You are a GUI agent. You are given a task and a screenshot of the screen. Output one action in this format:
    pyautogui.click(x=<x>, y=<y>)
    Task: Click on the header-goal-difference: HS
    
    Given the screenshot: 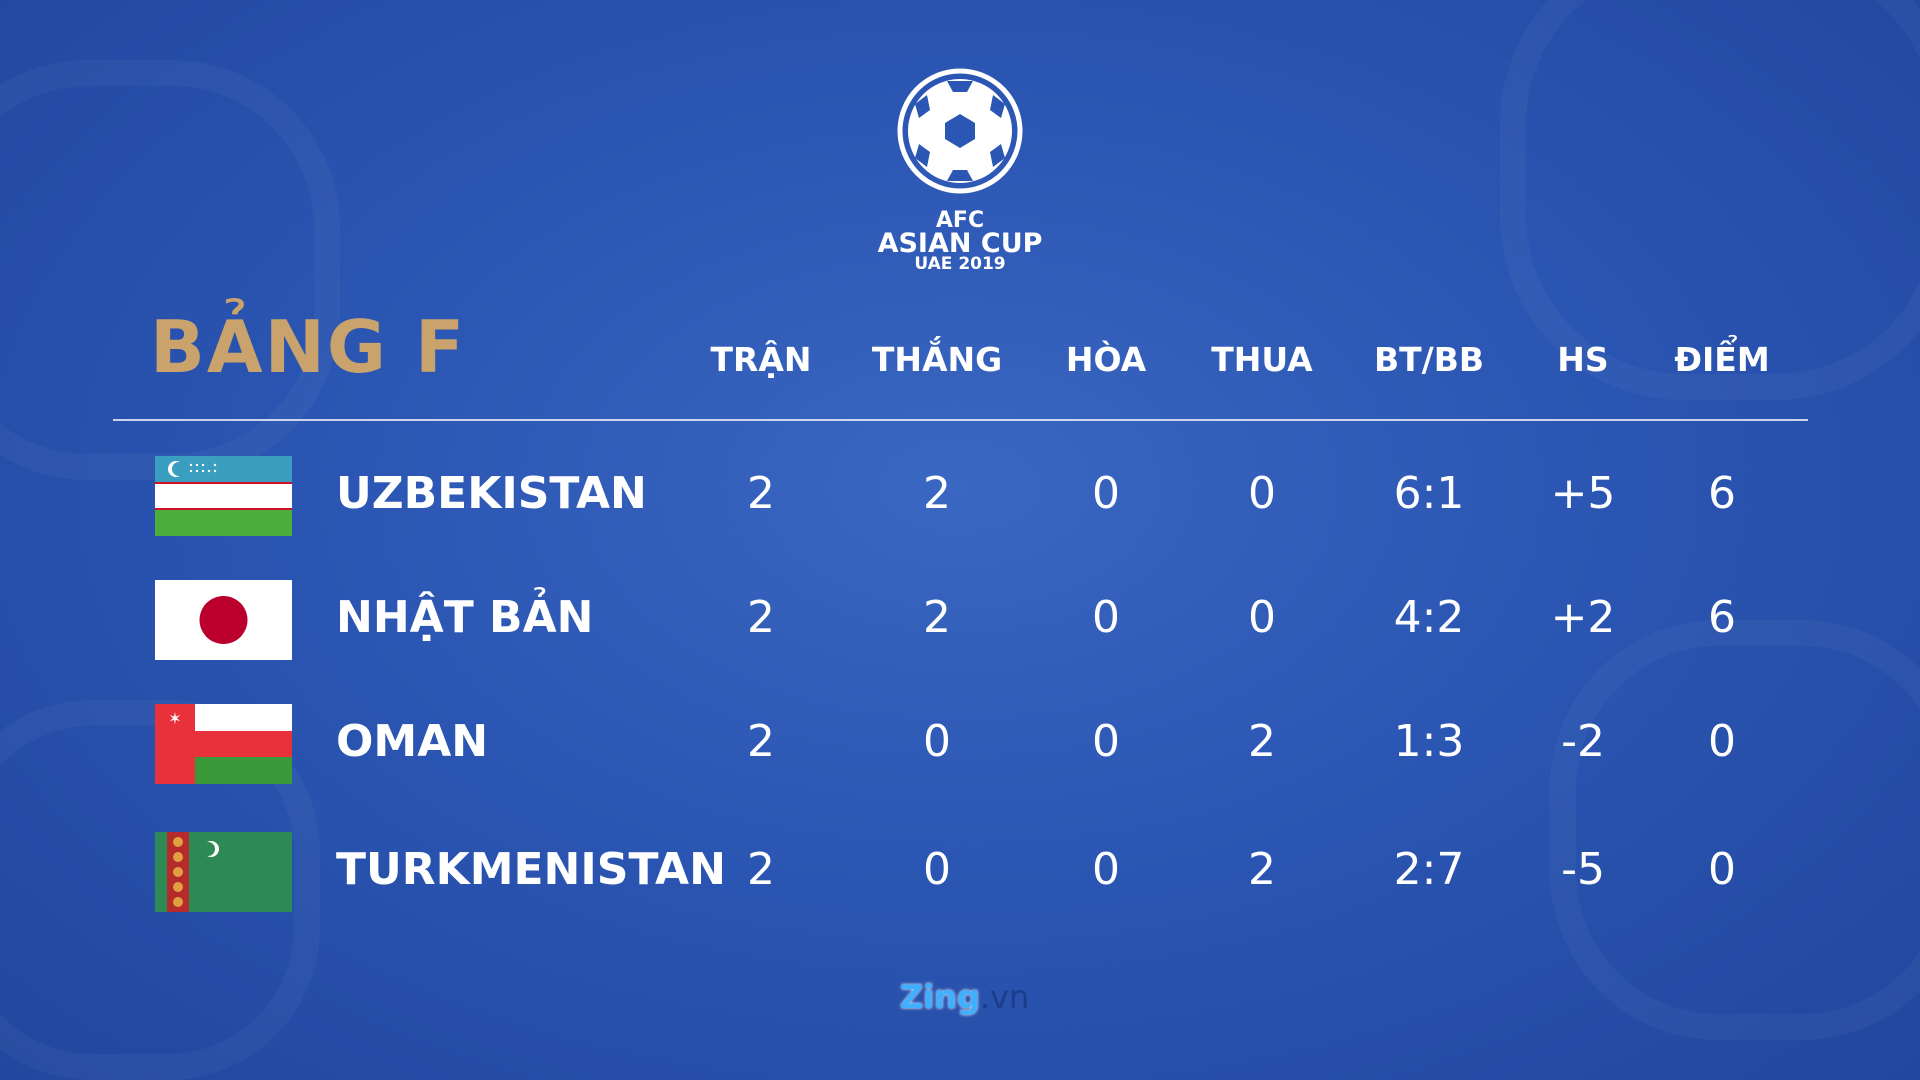 What is the action you would take?
    pyautogui.click(x=1583, y=359)
    